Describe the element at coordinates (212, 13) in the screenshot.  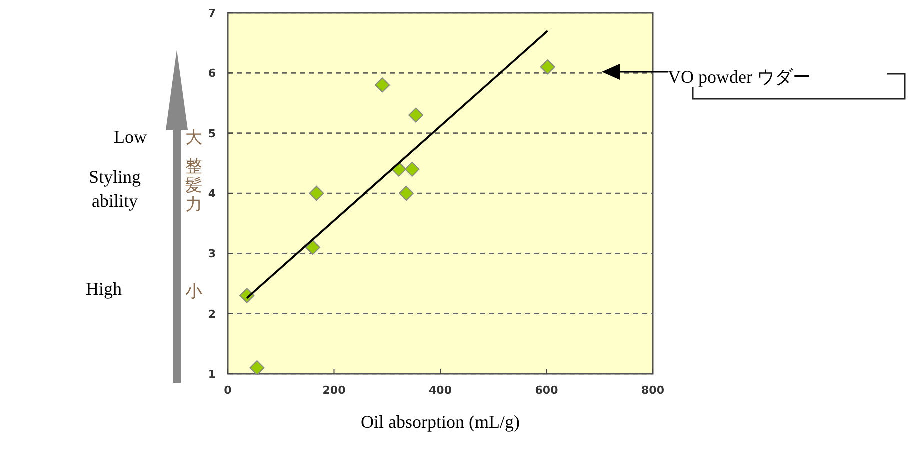
I see `y-tick-label: 7` at that location.